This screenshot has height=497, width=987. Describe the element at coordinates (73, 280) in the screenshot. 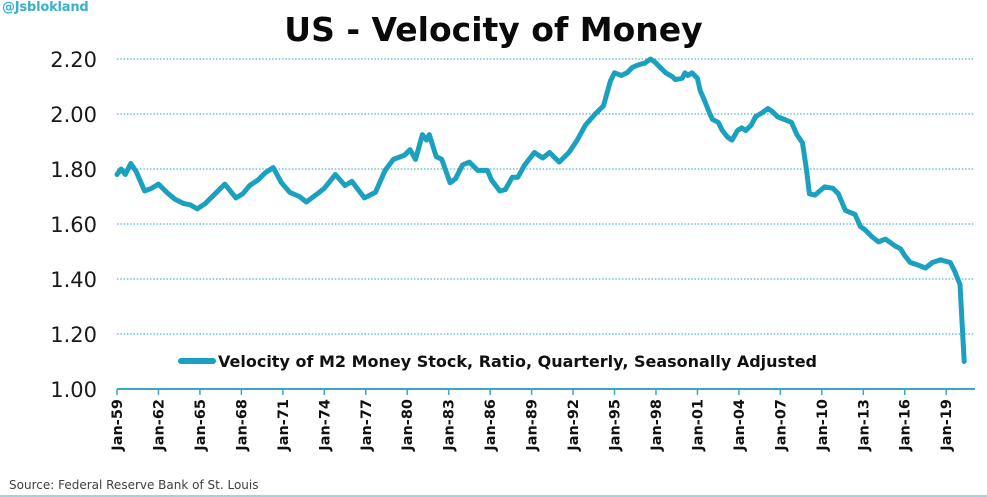

I see `y-tick-label: 1.40` at that location.